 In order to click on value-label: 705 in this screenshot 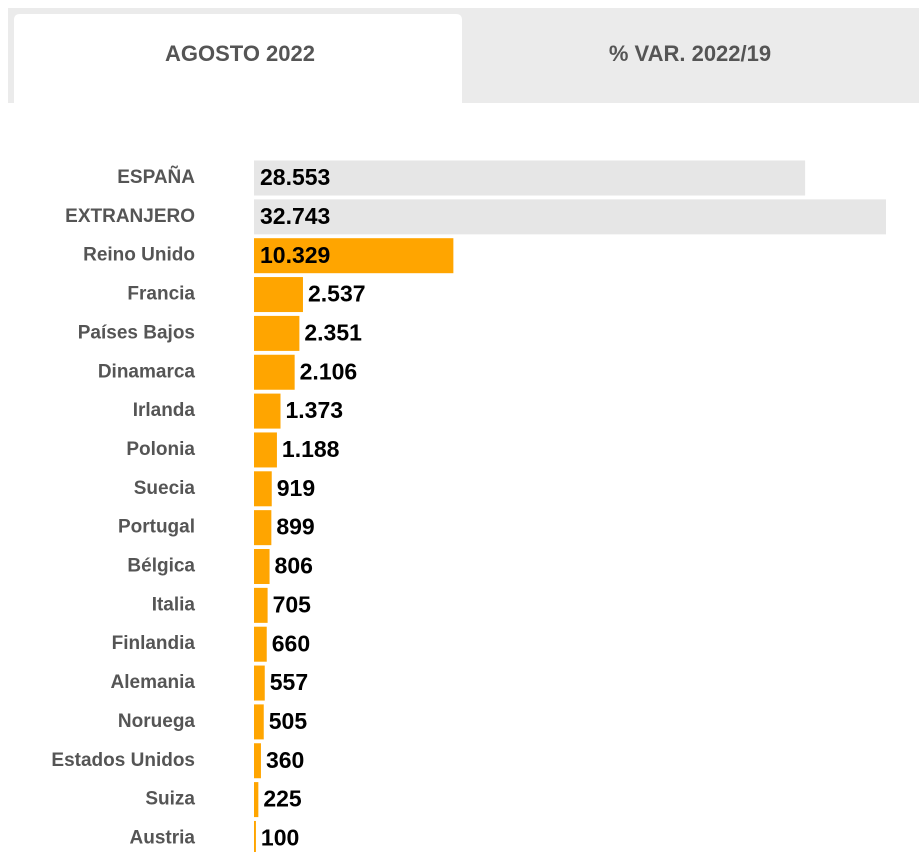, I will do `click(292, 604)`.